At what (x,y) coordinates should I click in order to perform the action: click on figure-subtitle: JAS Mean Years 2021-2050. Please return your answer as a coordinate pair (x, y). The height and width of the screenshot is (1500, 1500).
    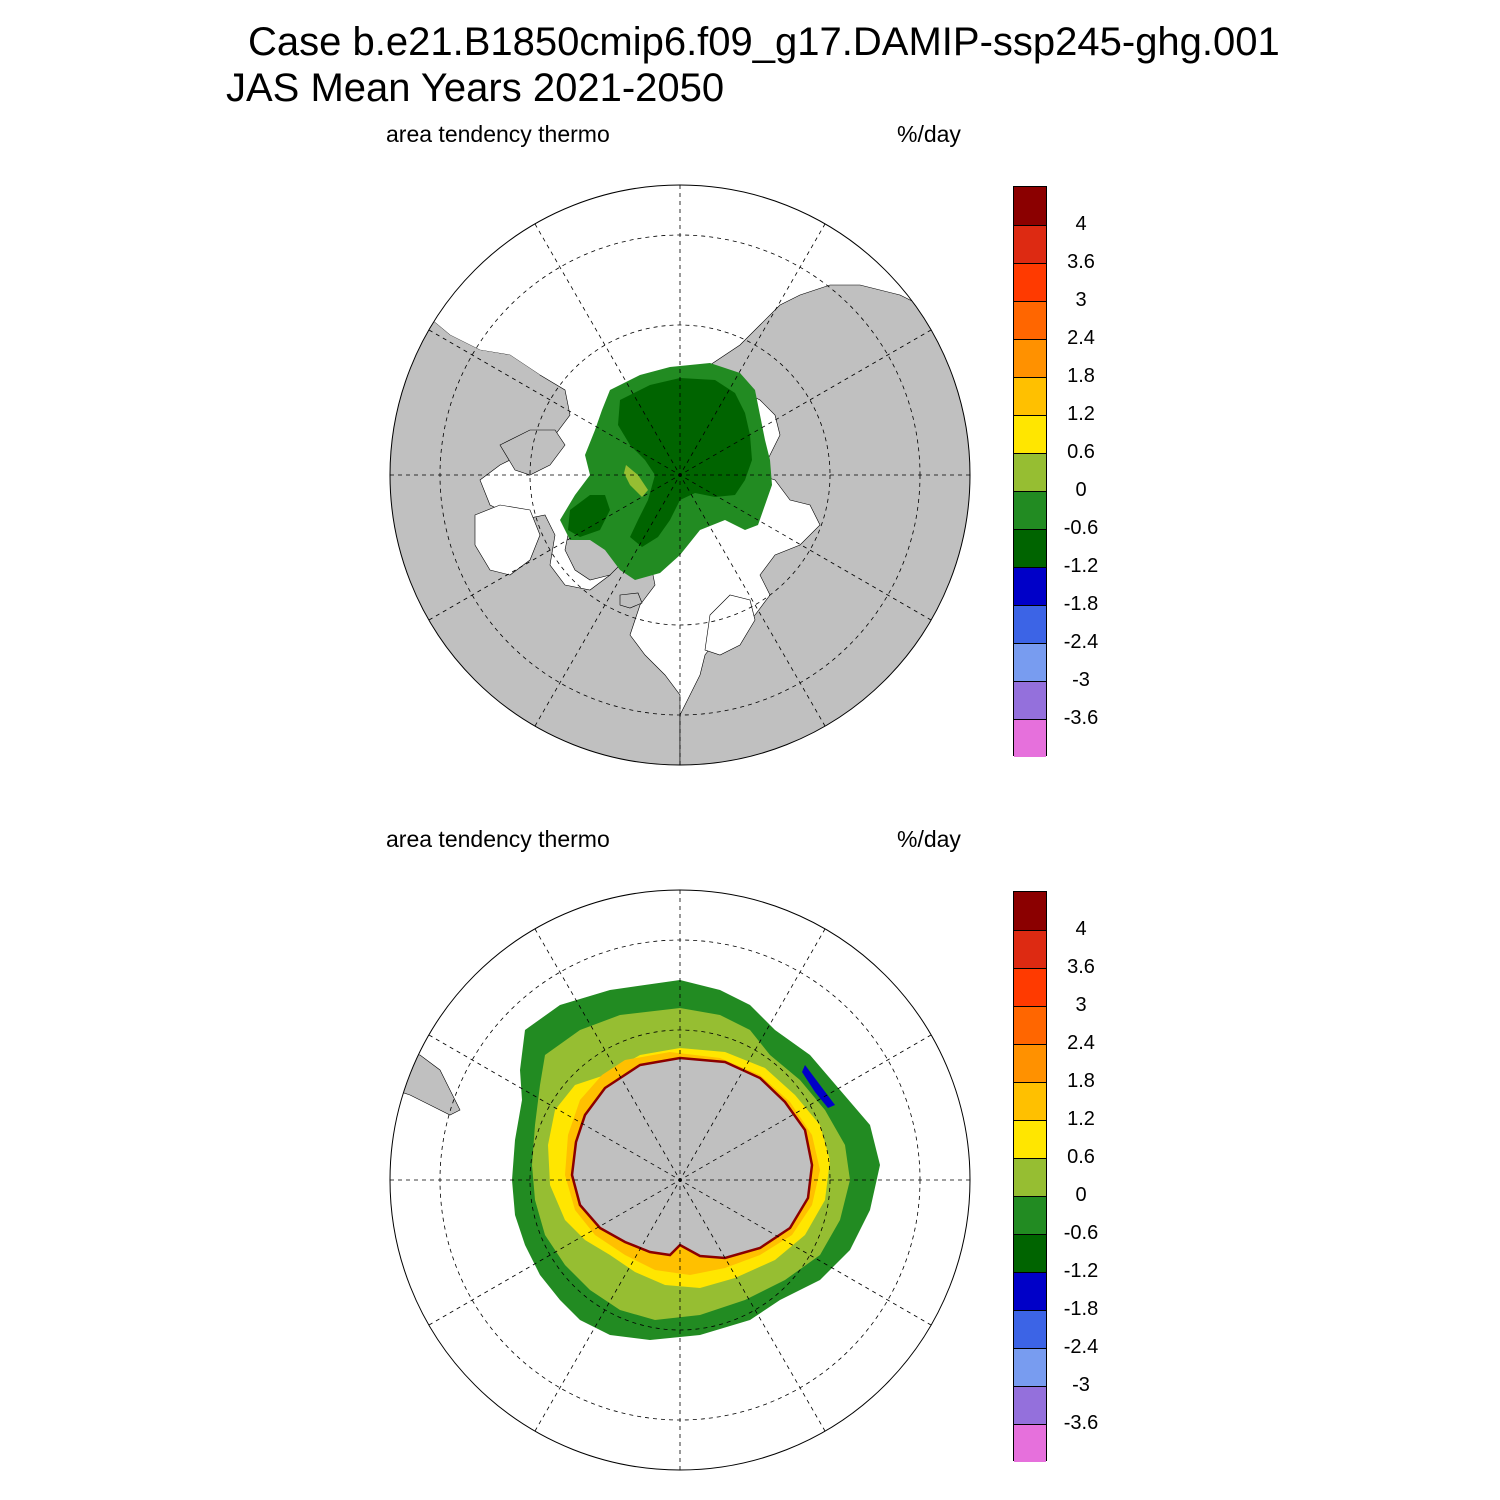
    Looking at the image, I should click on (475, 88).